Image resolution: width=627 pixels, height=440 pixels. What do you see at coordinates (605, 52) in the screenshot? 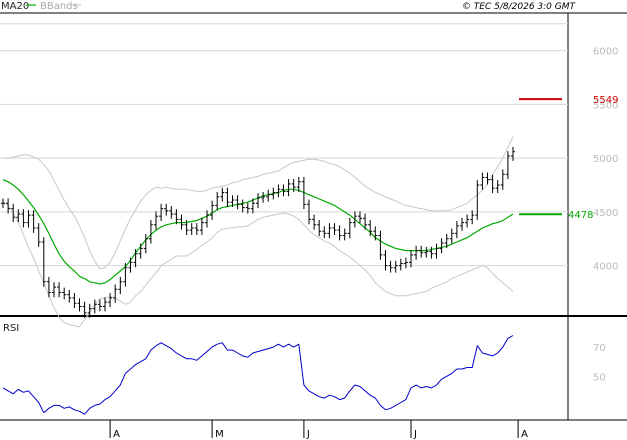
I see `price-tick-label: 6000` at bounding box center [605, 52].